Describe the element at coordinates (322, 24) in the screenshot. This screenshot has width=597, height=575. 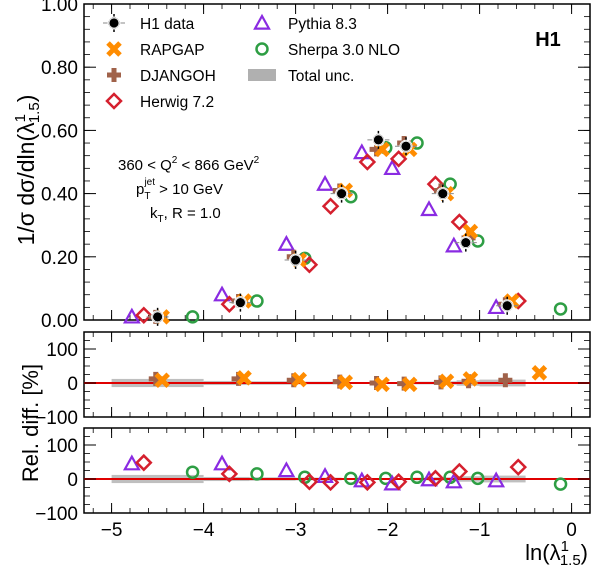
I see `legend-label: Pythia 8.3` at that location.